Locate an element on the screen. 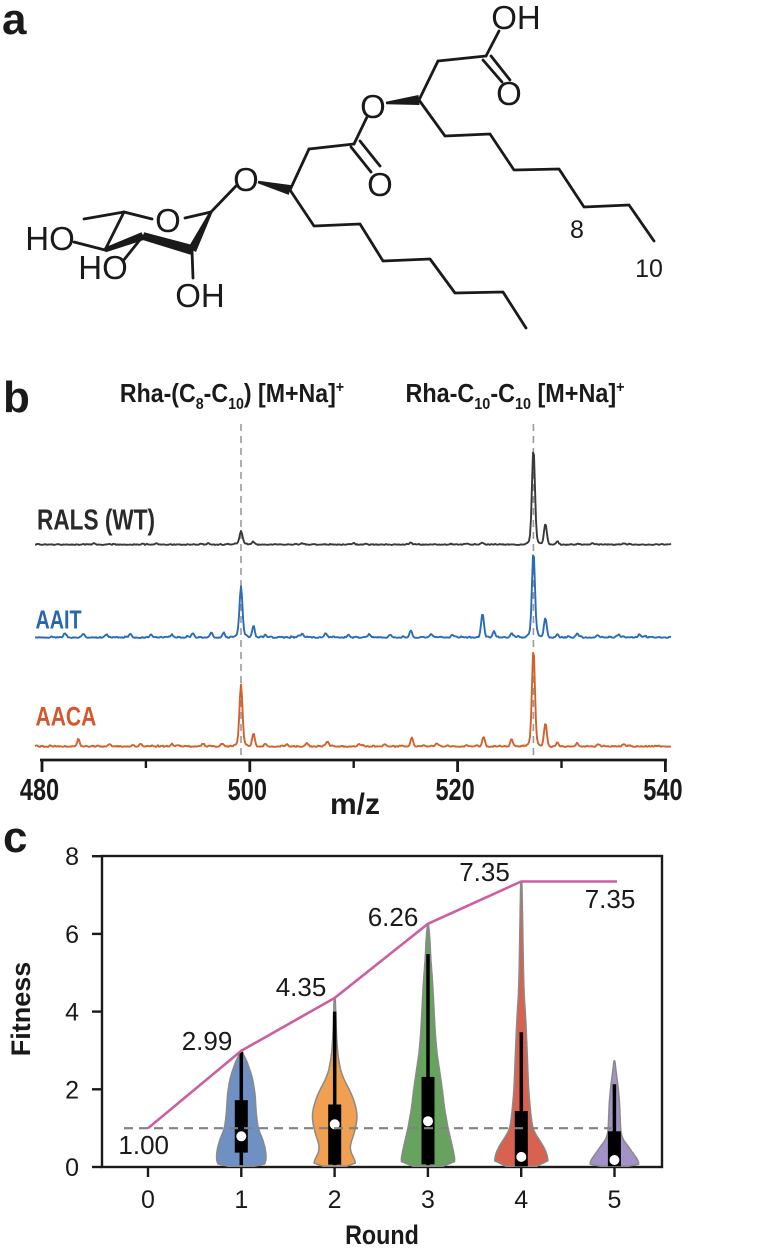 This screenshot has width=759, height=1253. svg-text: AACA is located at coordinates (66, 717).